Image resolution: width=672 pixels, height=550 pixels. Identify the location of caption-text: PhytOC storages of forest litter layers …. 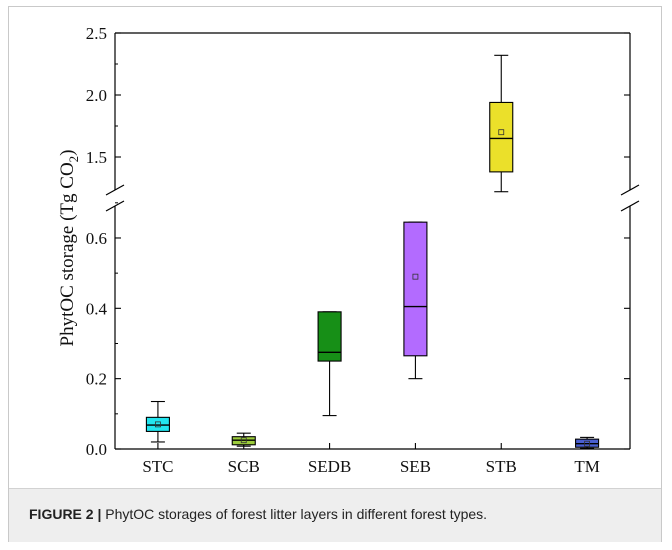
(294, 514).